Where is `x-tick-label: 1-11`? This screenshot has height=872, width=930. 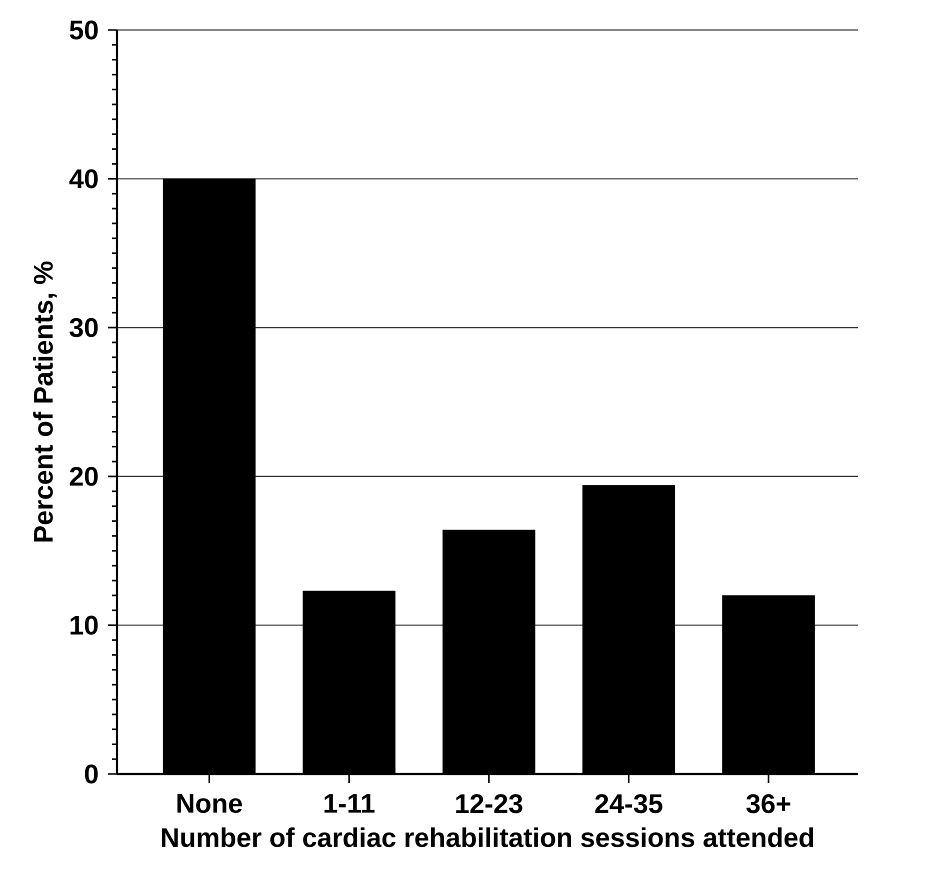 x-tick-label: 1-11 is located at coordinates (349, 803).